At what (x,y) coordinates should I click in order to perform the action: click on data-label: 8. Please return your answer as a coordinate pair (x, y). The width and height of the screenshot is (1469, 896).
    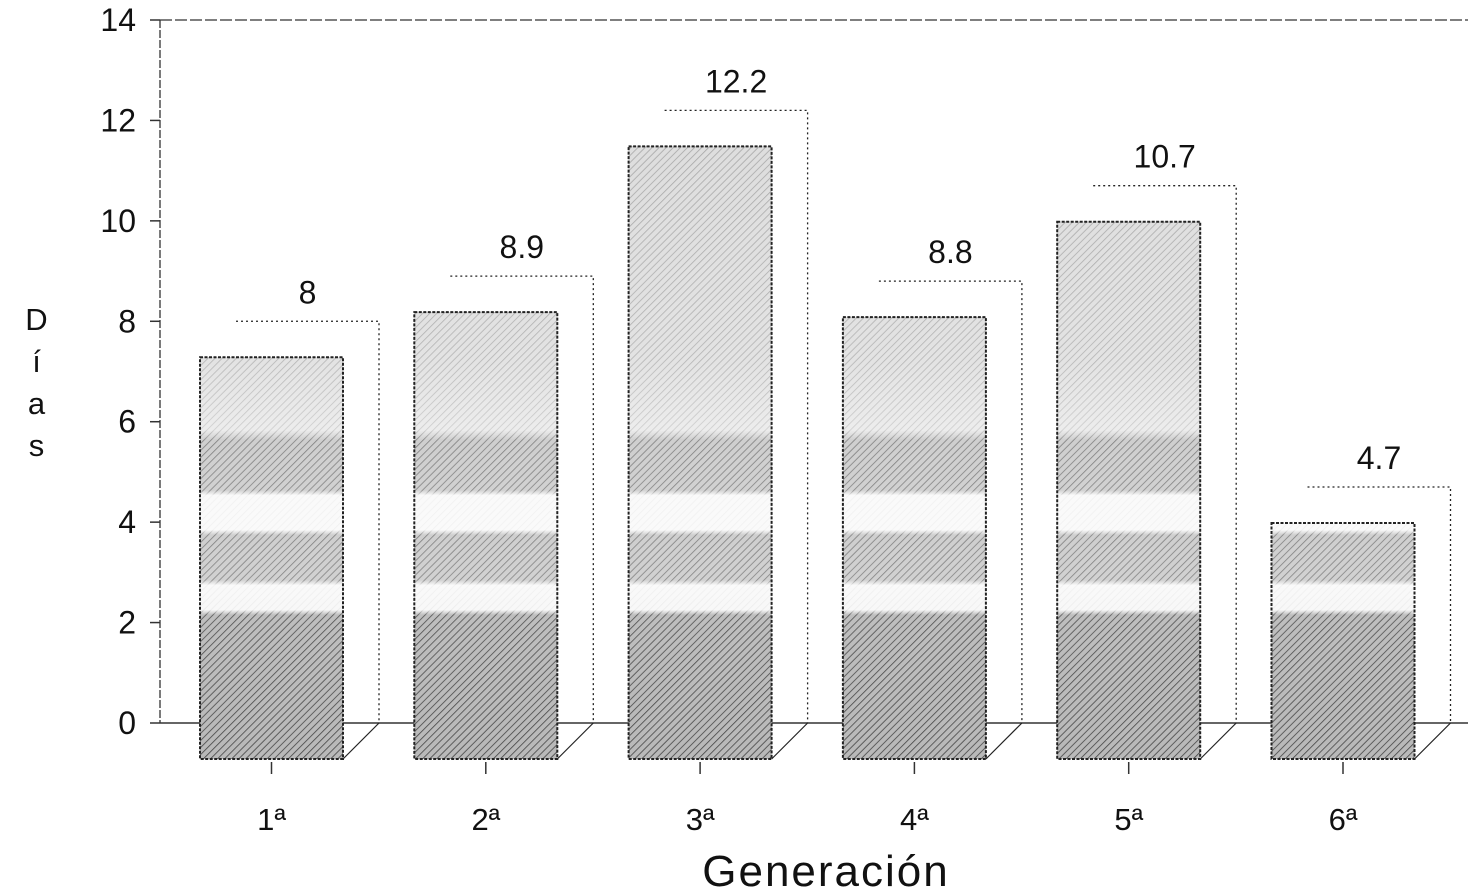
    Looking at the image, I should click on (308, 292).